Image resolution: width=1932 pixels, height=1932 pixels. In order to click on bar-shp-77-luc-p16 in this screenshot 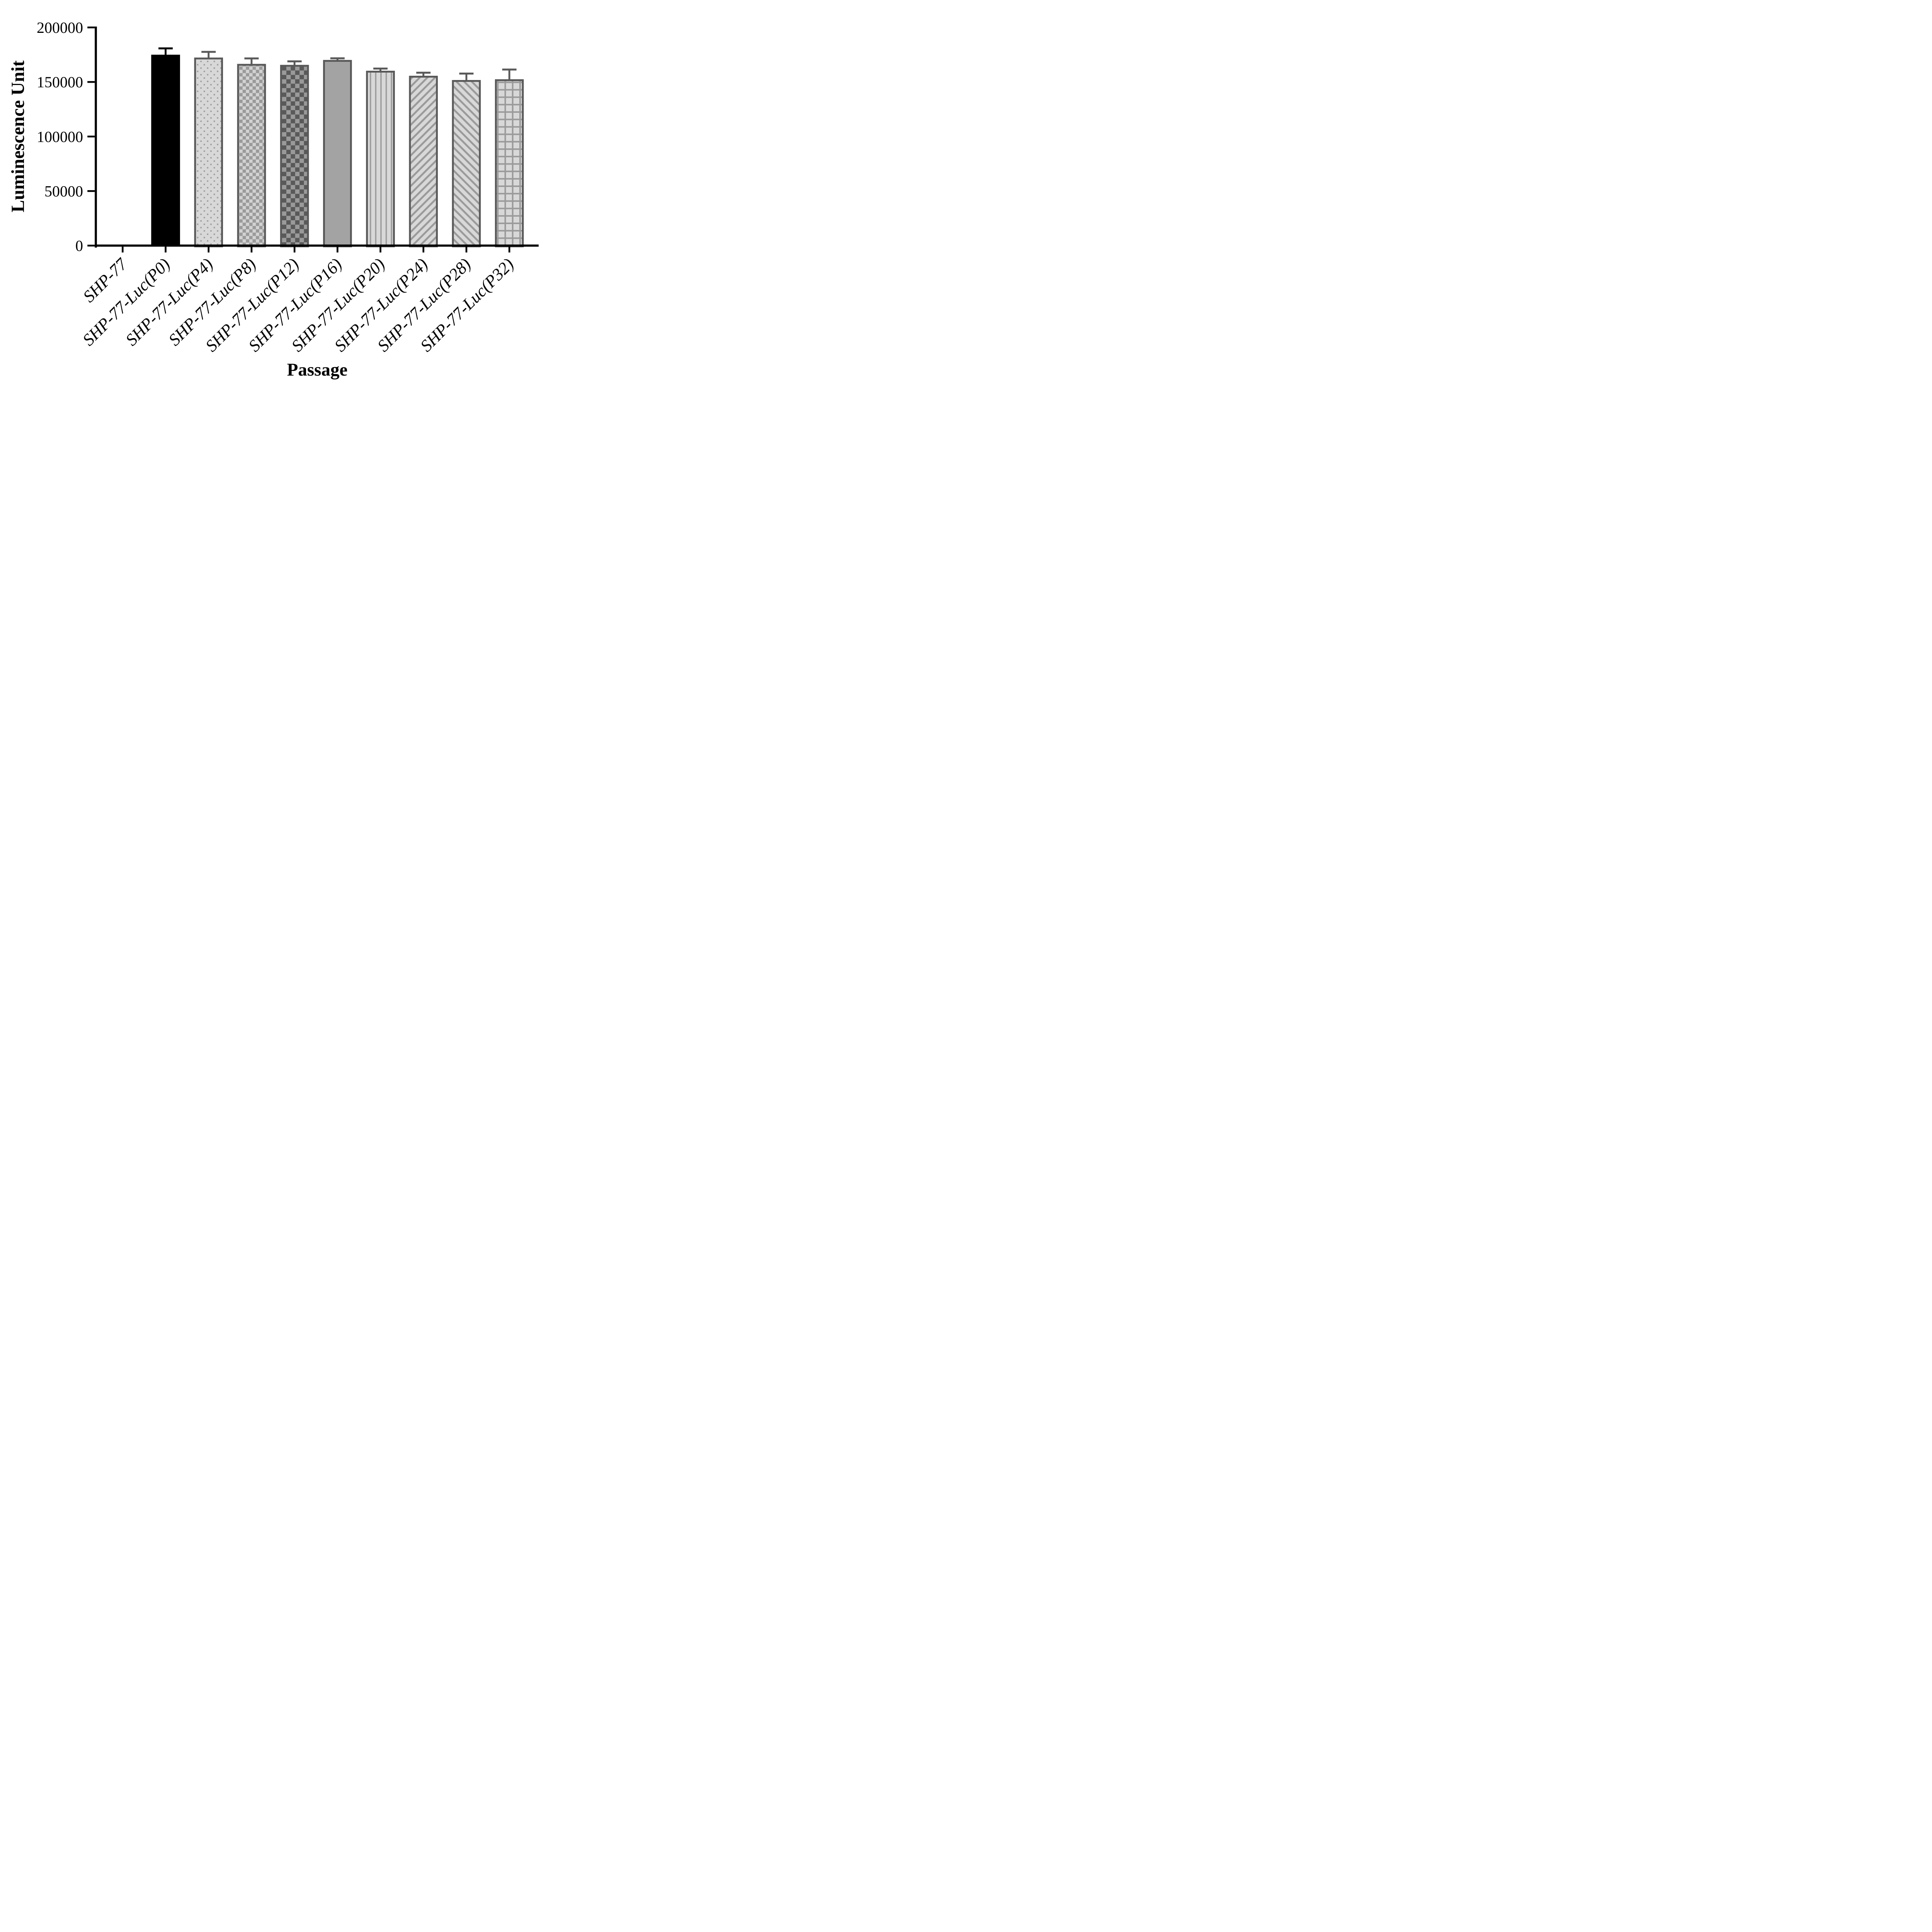, I will do `click(337, 153)`.